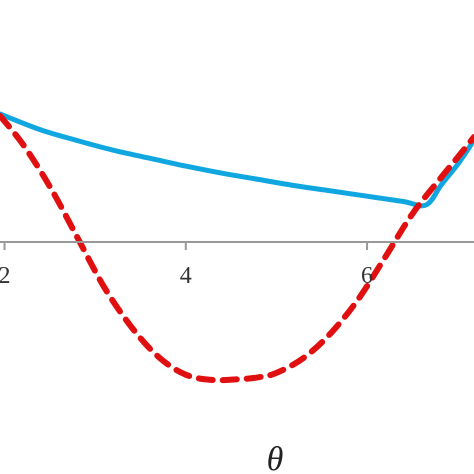  Describe the element at coordinates (367, 276) in the screenshot. I see `x-tick-label: 6` at that location.